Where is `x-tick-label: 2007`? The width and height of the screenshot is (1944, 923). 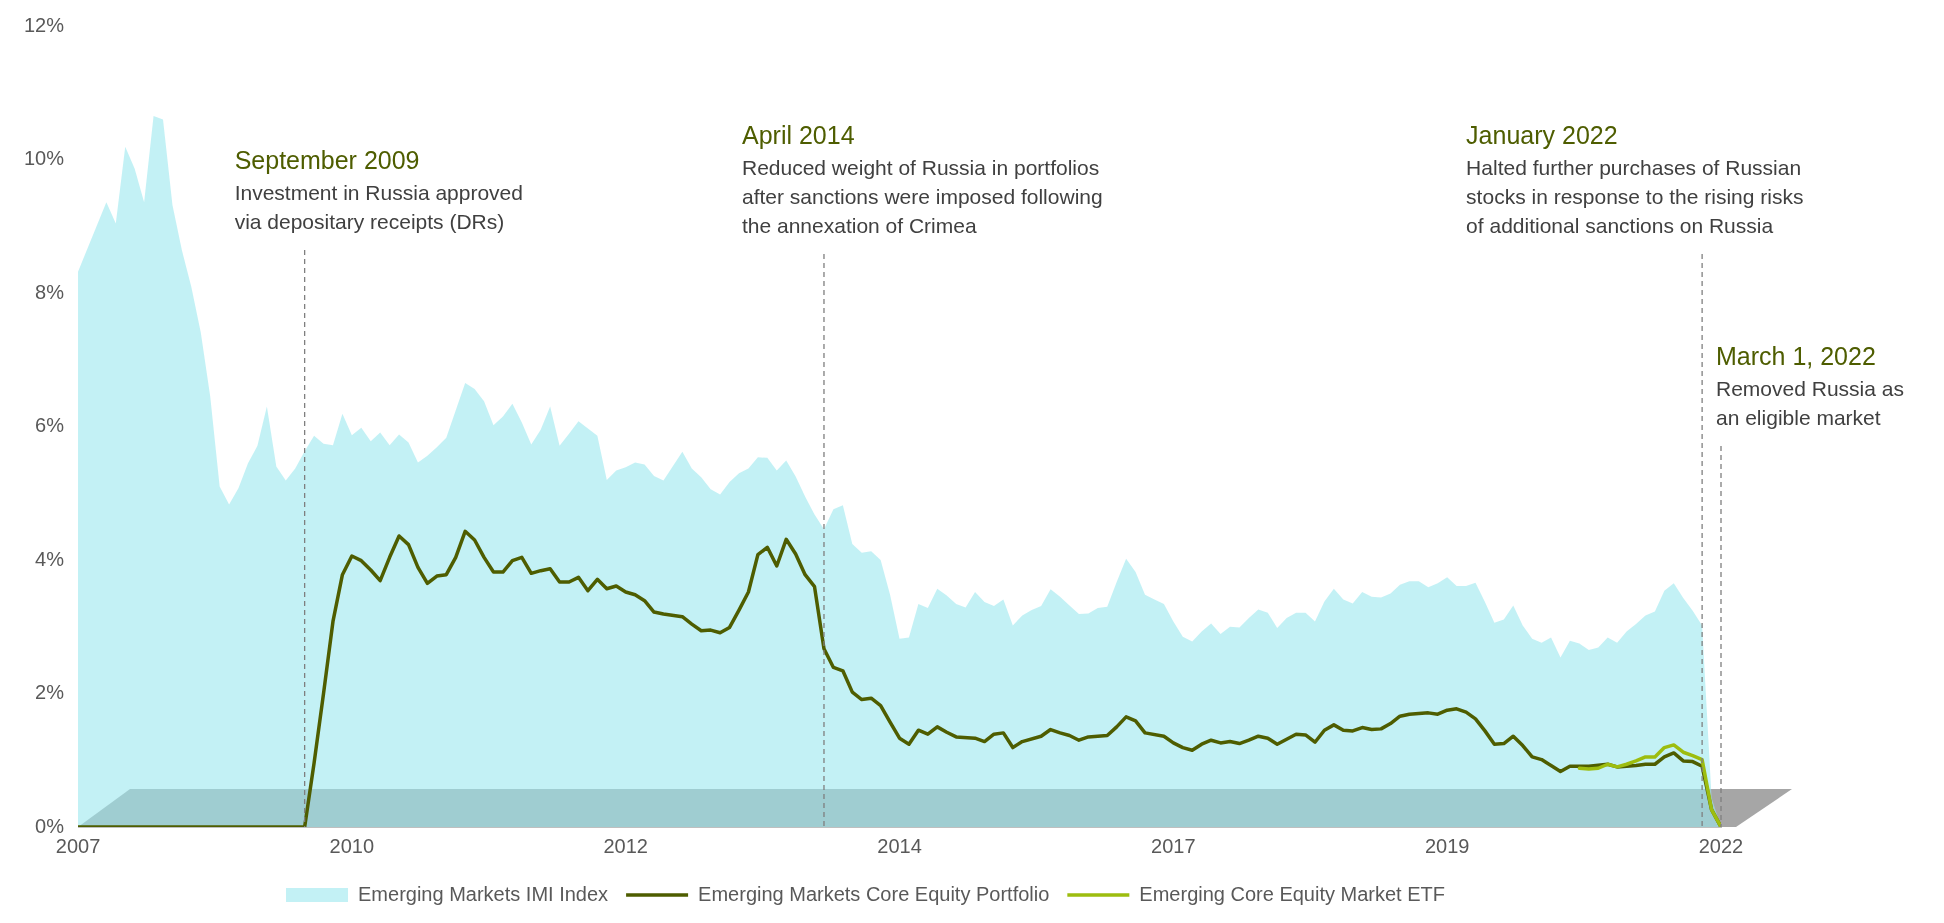 x-tick-label: 2007 is located at coordinates (78, 845).